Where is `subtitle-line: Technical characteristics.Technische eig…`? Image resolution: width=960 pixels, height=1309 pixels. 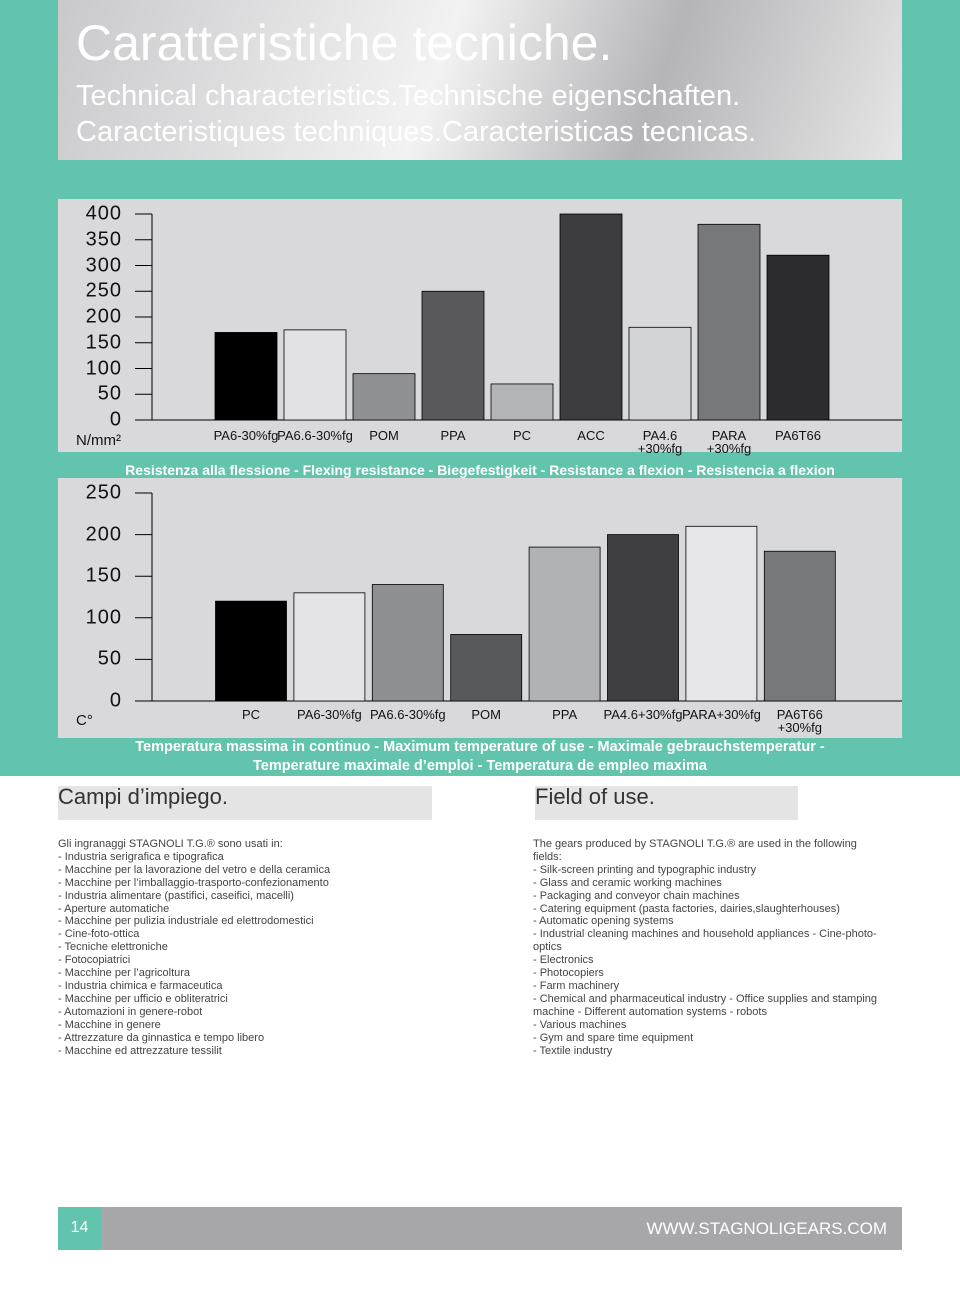
subtitle-line: Technical characteristics.Technische eig… is located at coordinates (408, 96).